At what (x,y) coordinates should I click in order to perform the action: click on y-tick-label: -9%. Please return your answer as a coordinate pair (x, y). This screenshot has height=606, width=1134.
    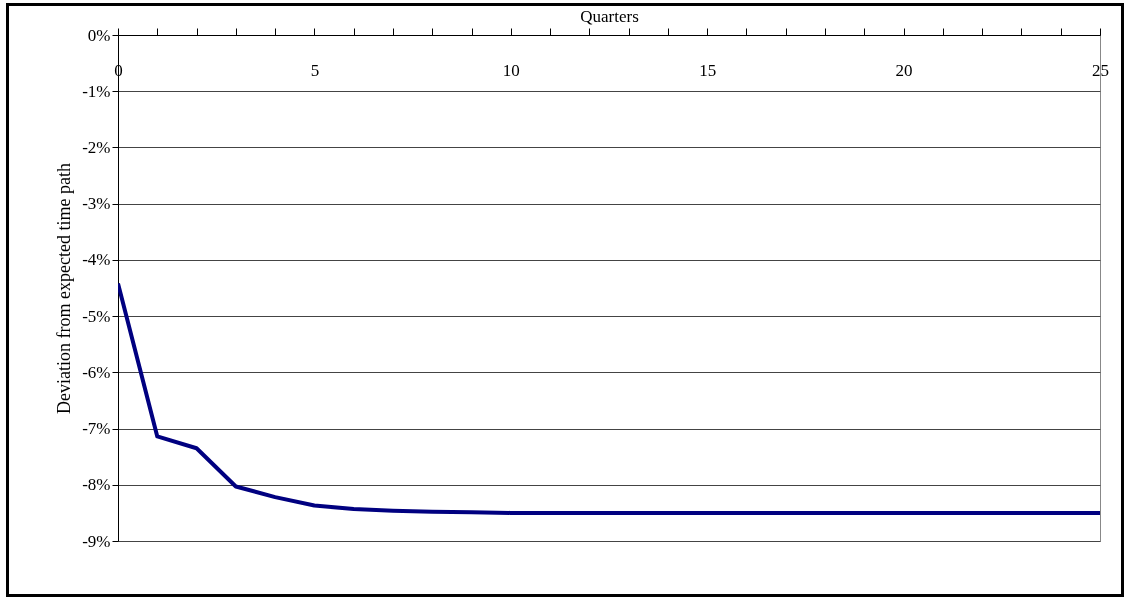
    Looking at the image, I should click on (96, 541).